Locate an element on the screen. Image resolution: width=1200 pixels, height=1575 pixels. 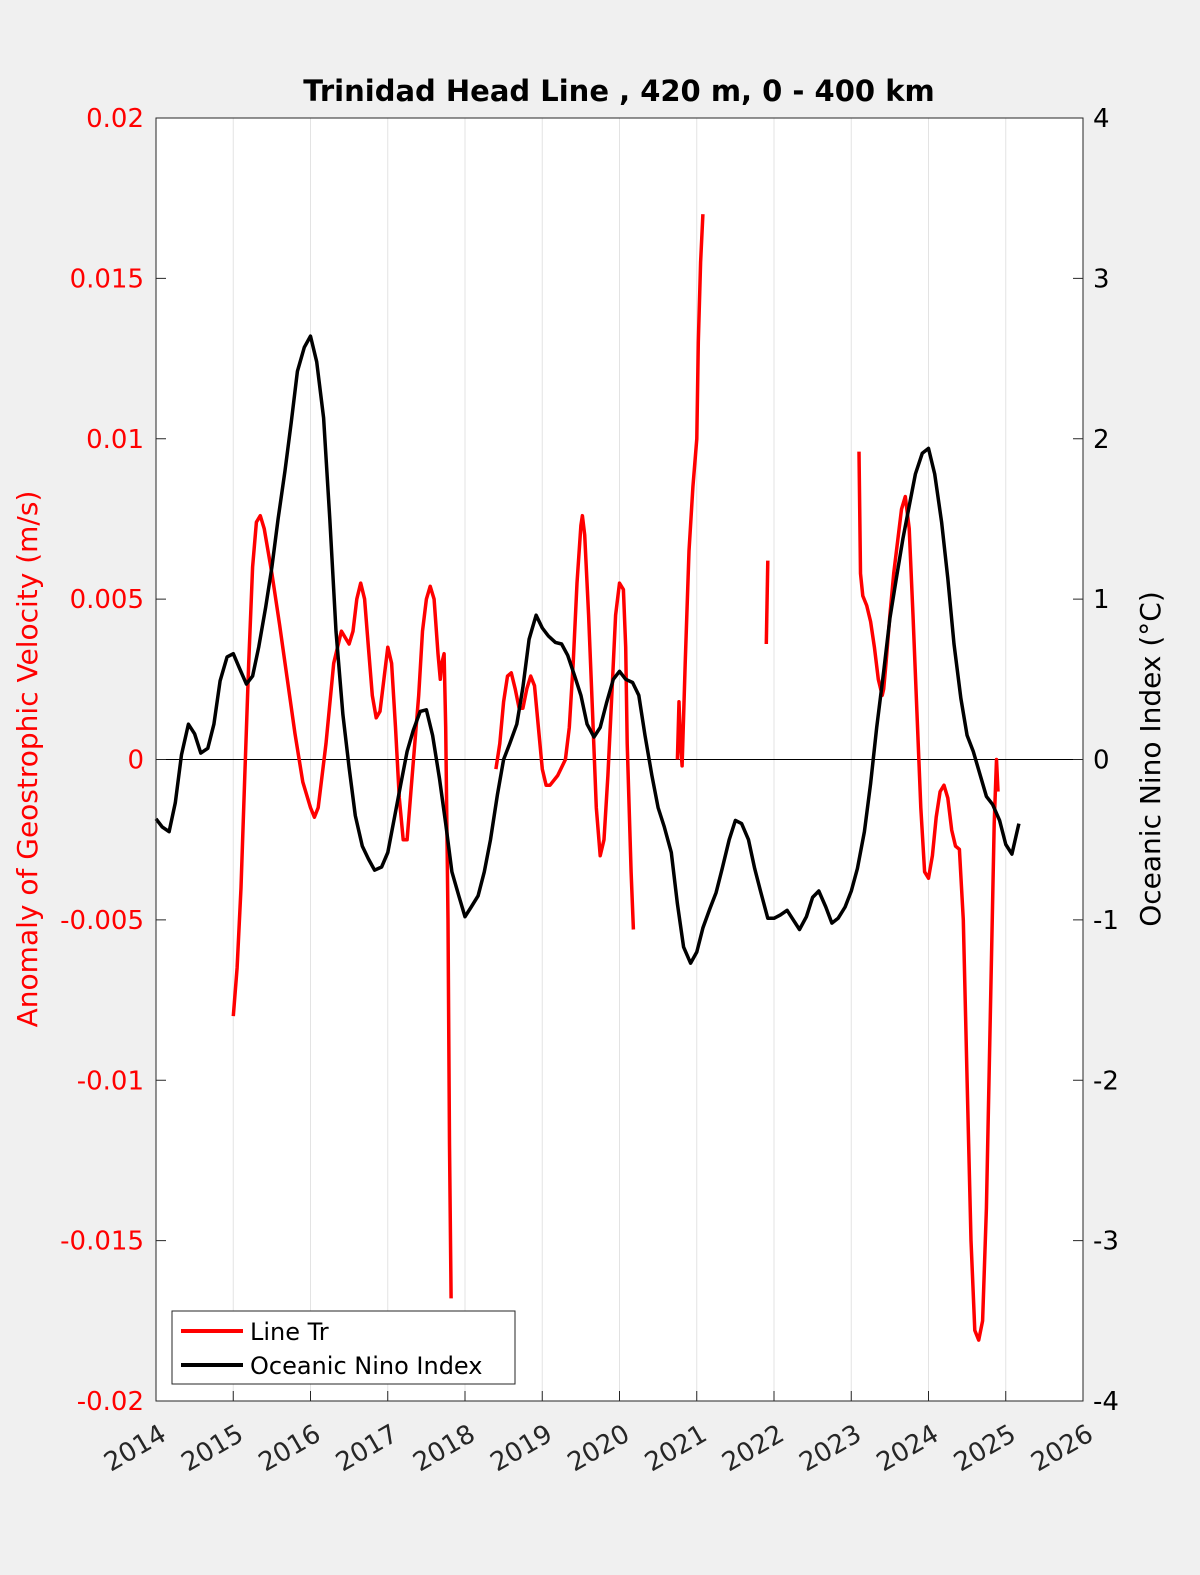
legend: Line Tr Oceanic Nino Index is located at coordinates (343, 1347).